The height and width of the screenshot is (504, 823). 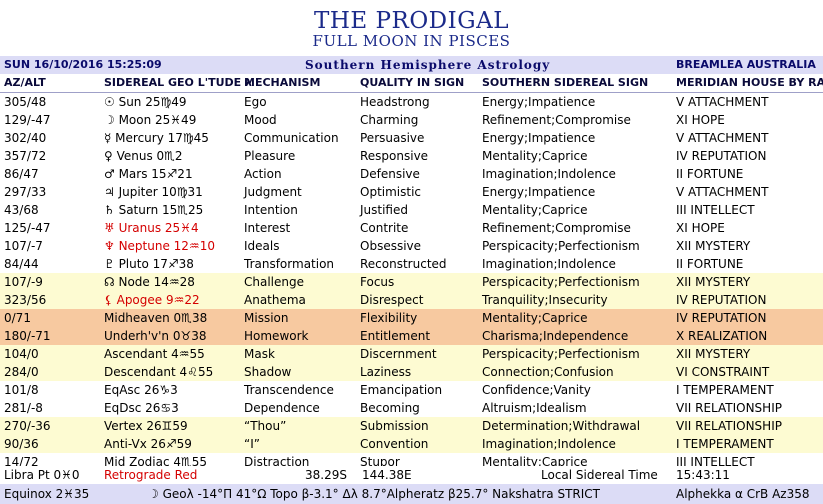 What do you see at coordinates (27, 336) in the screenshot?
I see `az-alt-cell: 180/-71` at bounding box center [27, 336].